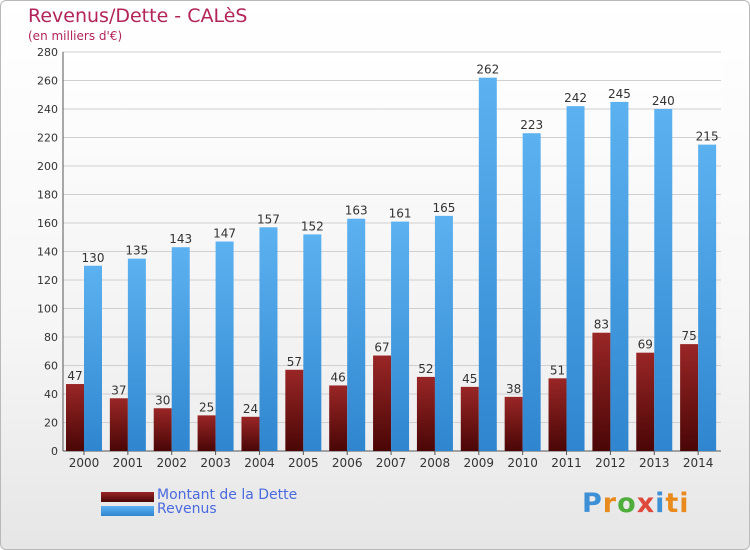  Describe the element at coordinates (187, 509) in the screenshot. I see `legend-label-revenus: Revenus` at that location.